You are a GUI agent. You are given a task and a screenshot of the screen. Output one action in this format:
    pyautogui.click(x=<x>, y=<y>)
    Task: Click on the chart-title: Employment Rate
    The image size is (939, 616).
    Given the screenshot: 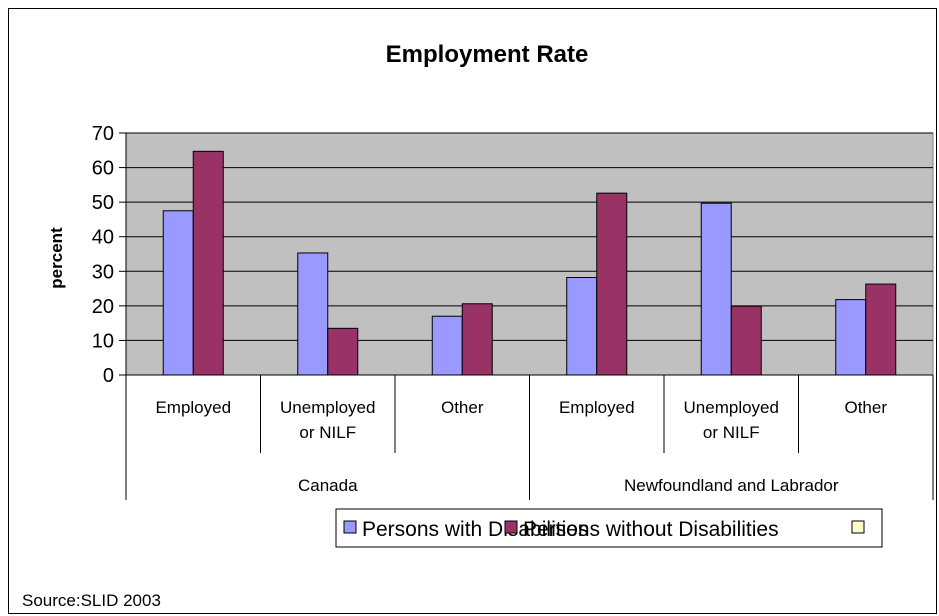 What is the action you would take?
    pyautogui.click(x=487, y=54)
    